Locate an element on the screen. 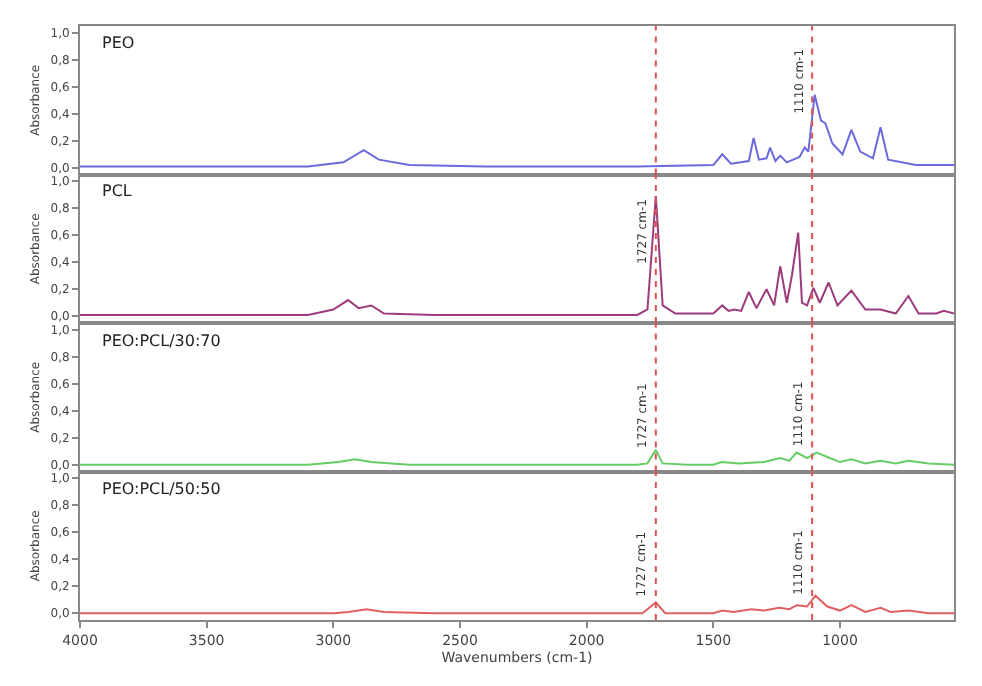 This screenshot has height=686, width=982. text: PCL is located at coordinates (117, 191).